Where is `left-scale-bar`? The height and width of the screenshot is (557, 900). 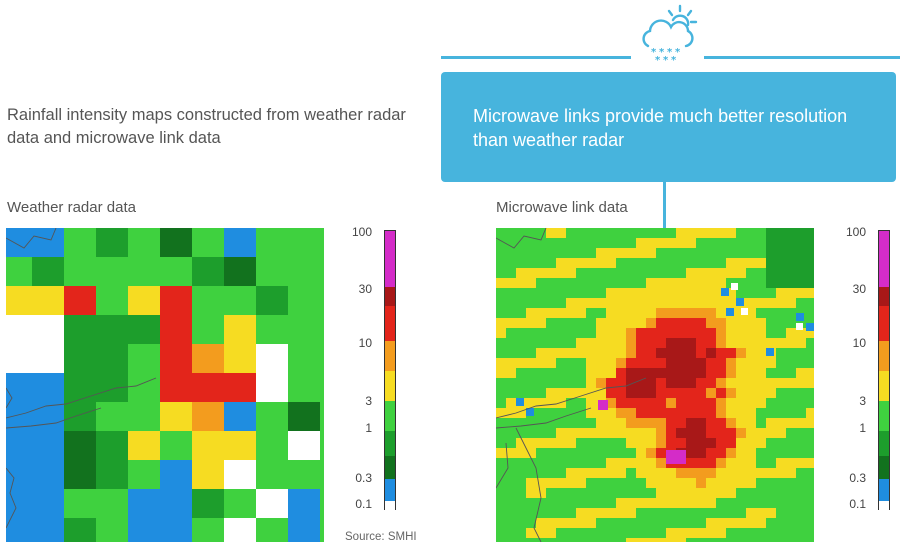 left-scale-bar is located at coordinates (390, 370).